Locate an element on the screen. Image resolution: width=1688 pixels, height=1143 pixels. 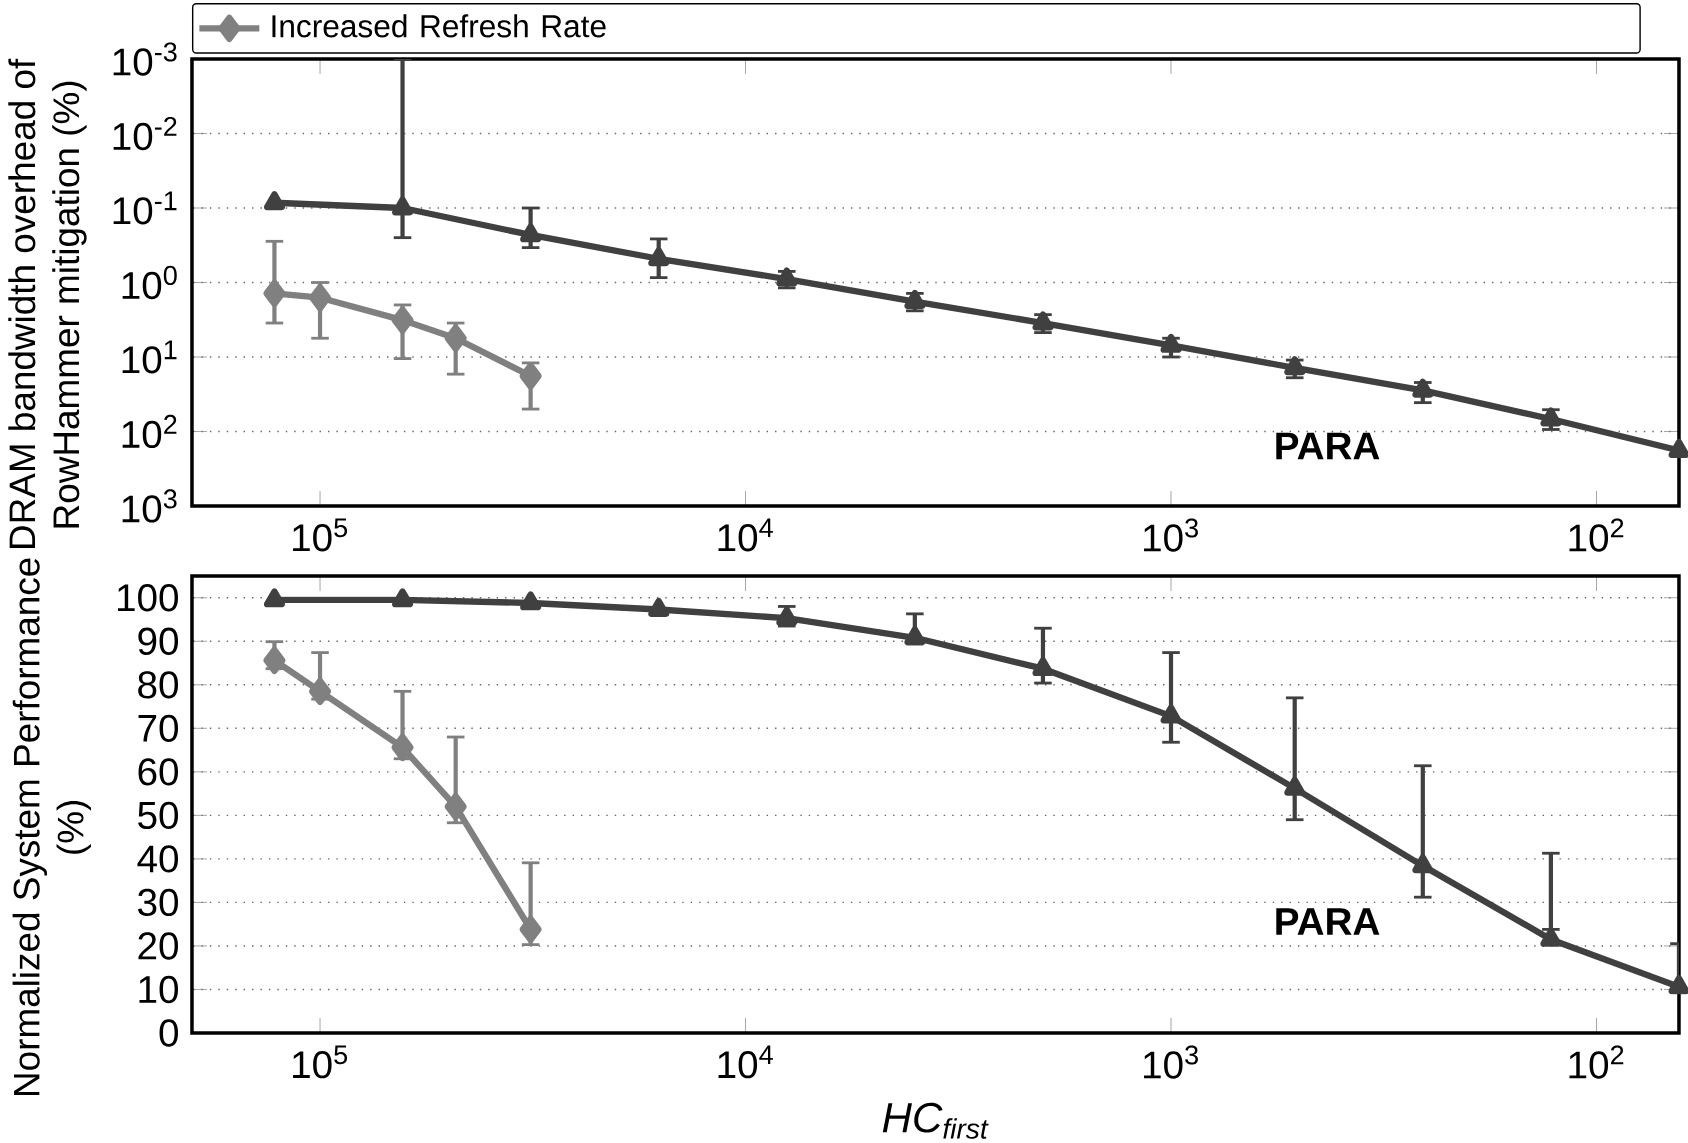
y-tick-label: 40 is located at coordinates (157, 859).